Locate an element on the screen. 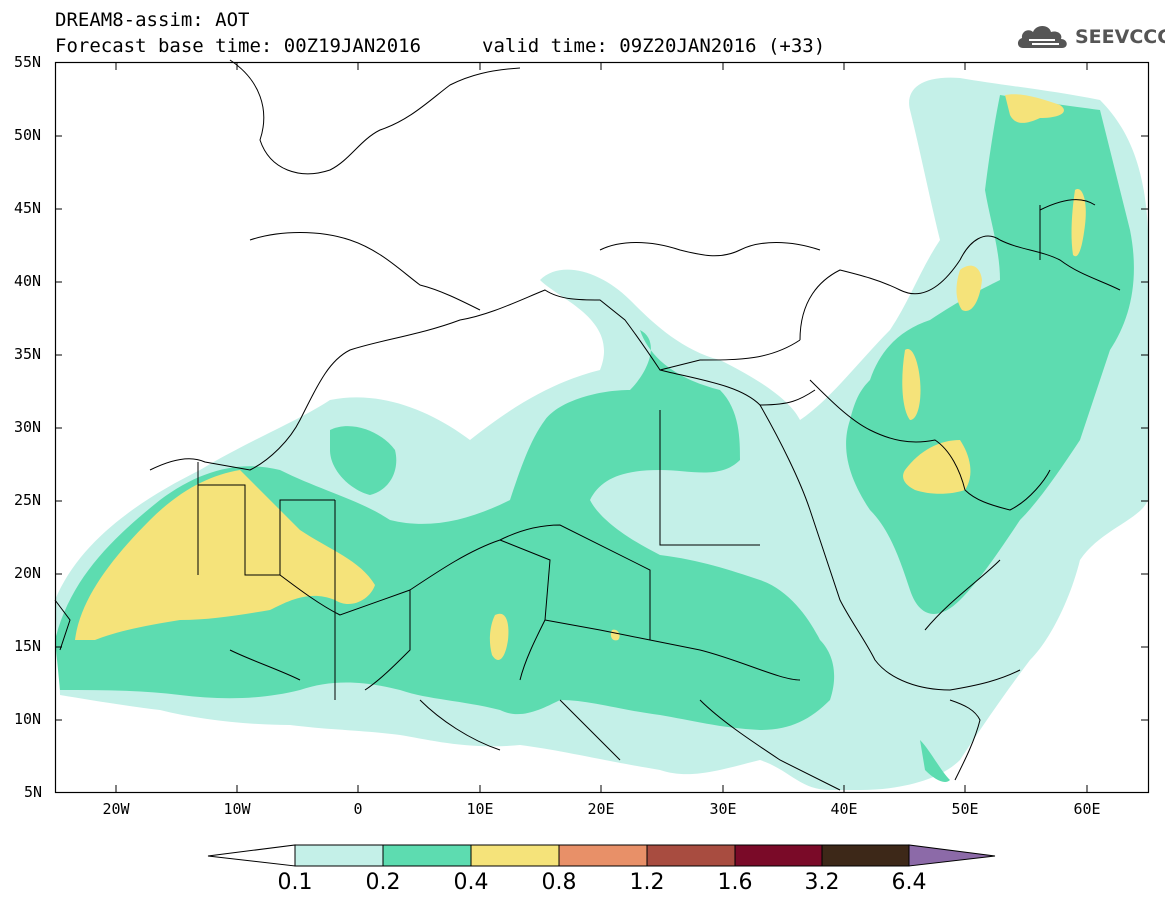 The image size is (1165, 905). lat-label: 35N is located at coordinates (28, 354).